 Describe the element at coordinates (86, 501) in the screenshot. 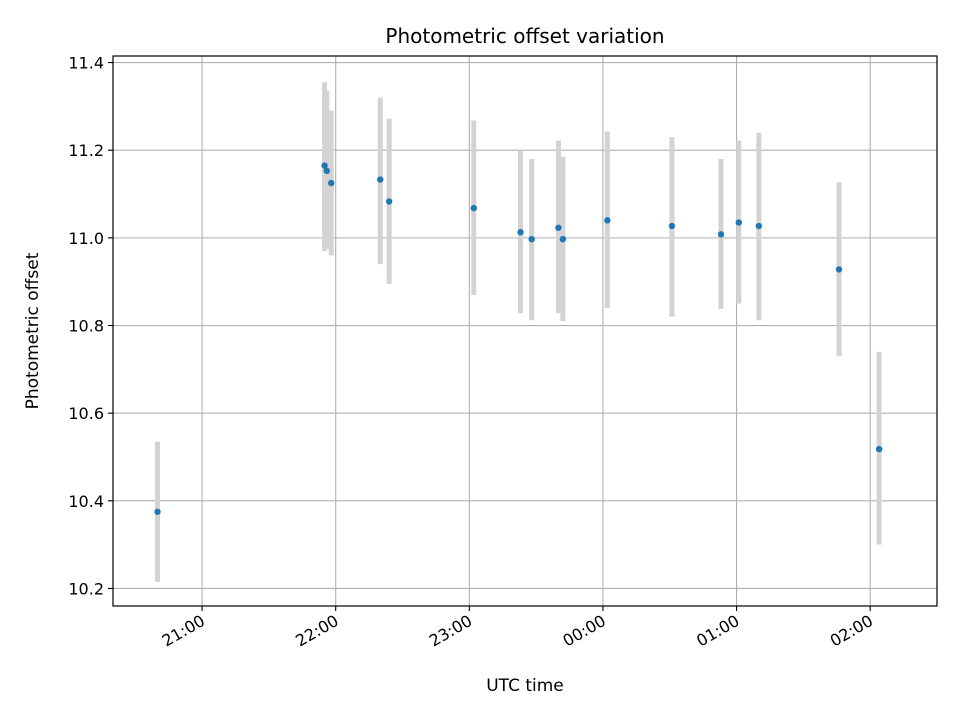

I see `y-tick-label: 10.4` at that location.